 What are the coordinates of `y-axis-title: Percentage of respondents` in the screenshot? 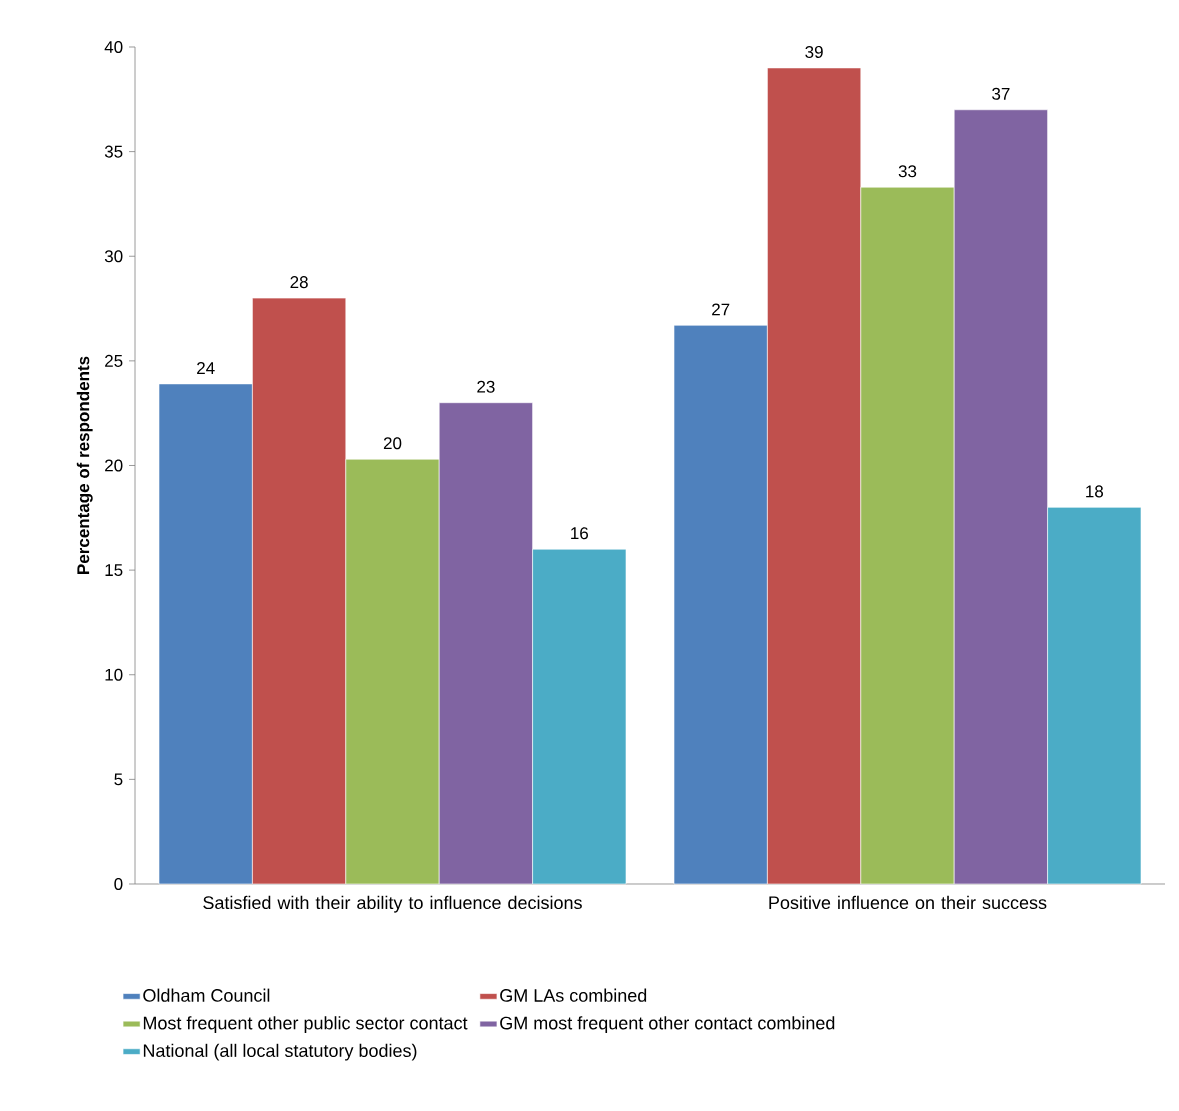 It's located at (84, 465).